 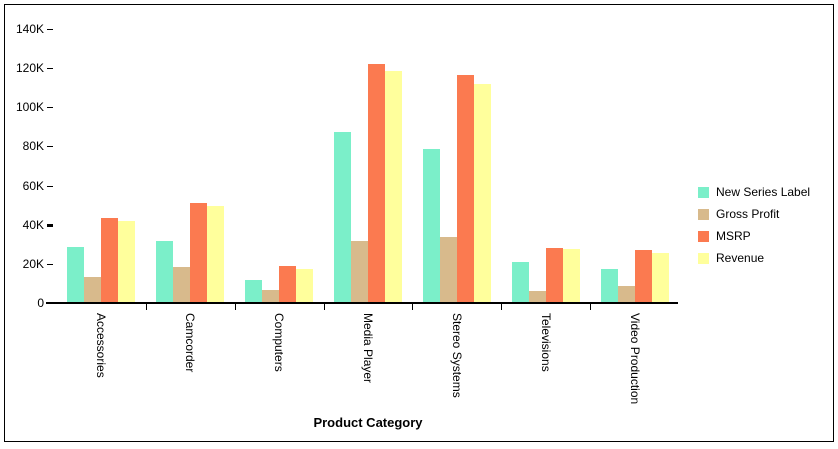 What do you see at coordinates (635, 359) in the screenshot?
I see `x-category-label: Video Production` at bounding box center [635, 359].